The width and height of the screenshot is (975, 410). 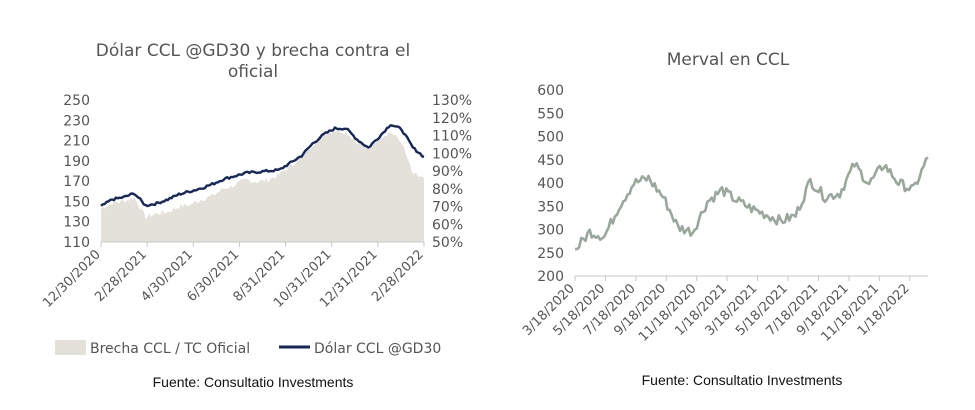 What do you see at coordinates (550, 231) in the screenshot?
I see `right-chart-y-tick-label: 300` at bounding box center [550, 231].